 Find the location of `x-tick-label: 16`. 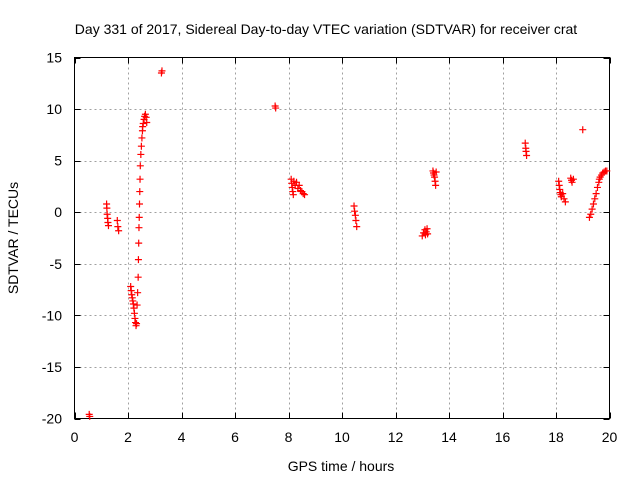

x-tick-label: 16 is located at coordinates (503, 437).